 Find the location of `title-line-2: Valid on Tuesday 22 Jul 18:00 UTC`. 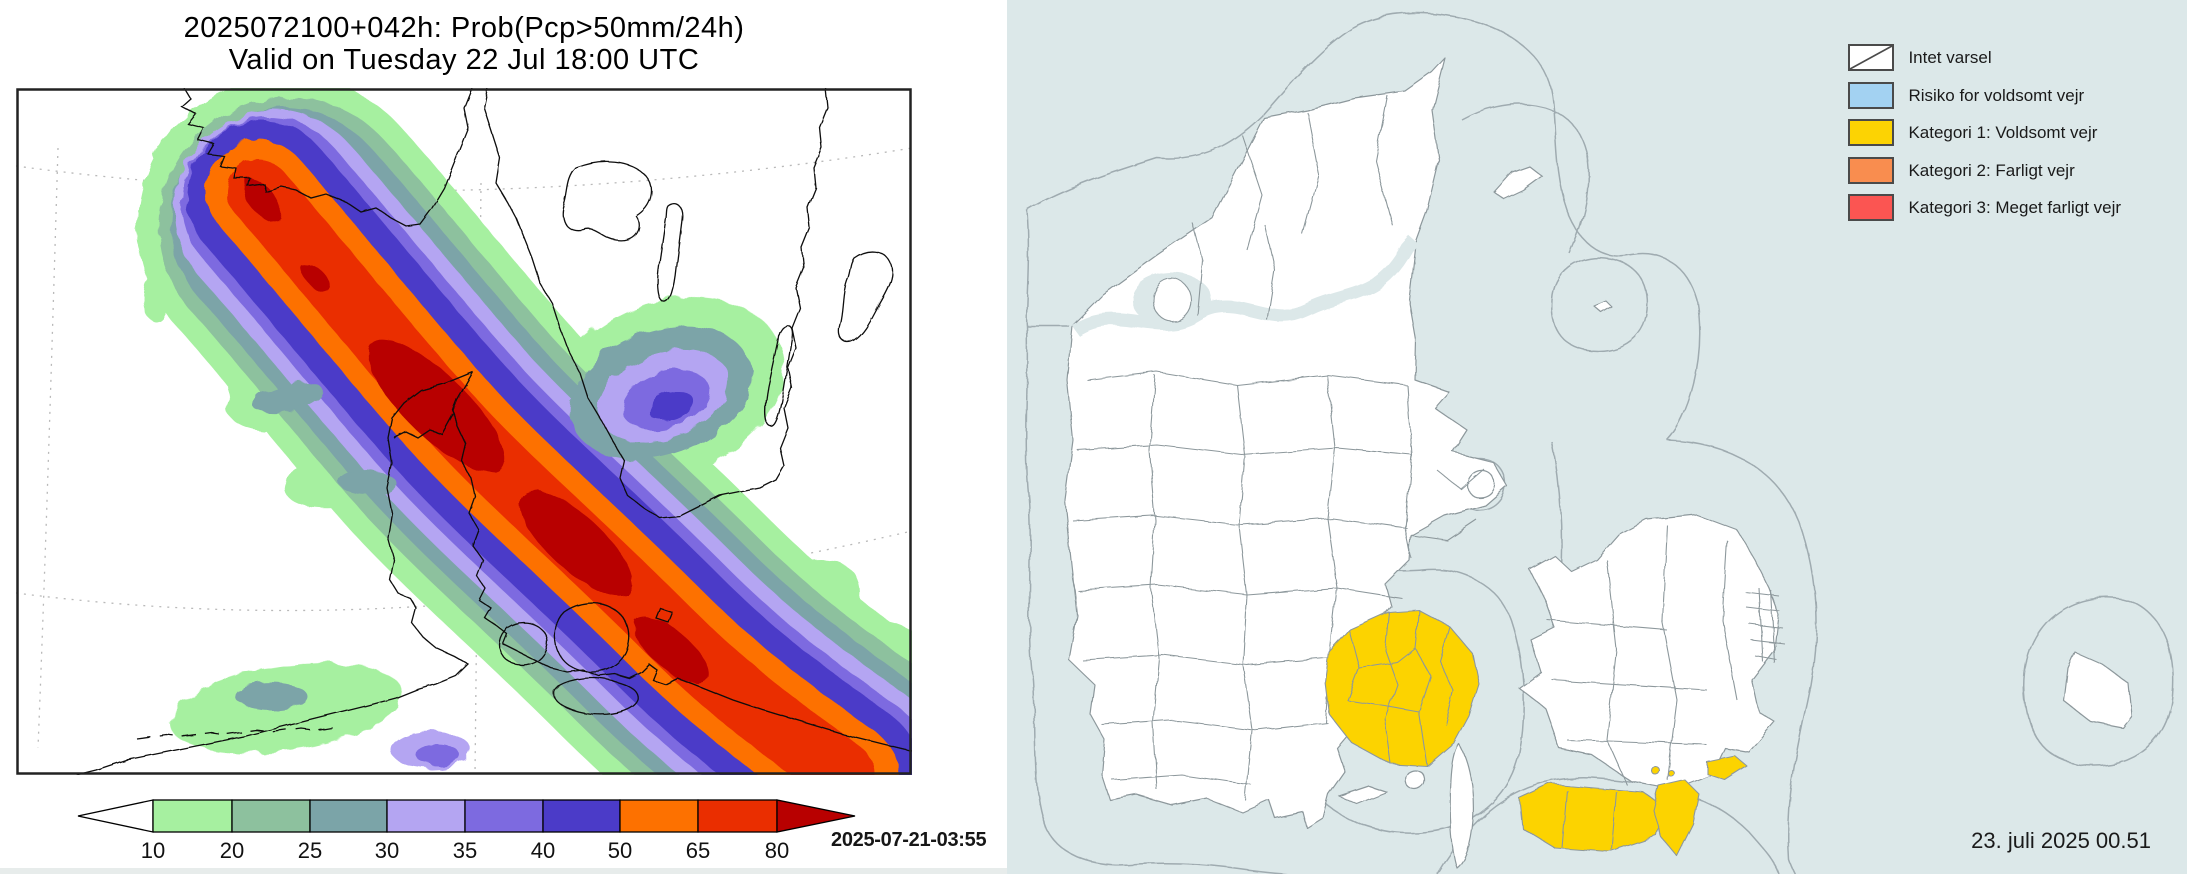

title-line-2: Valid on Tuesday 22 Jul 18:00 UTC is located at coordinates (464, 60).